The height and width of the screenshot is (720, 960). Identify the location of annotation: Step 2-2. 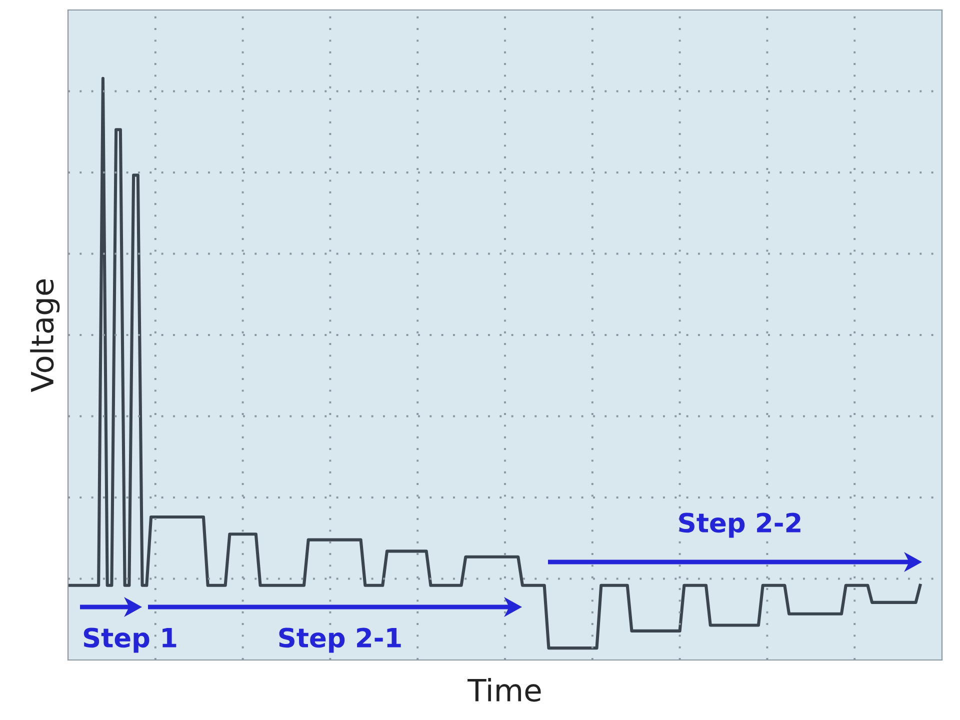
(739, 525).